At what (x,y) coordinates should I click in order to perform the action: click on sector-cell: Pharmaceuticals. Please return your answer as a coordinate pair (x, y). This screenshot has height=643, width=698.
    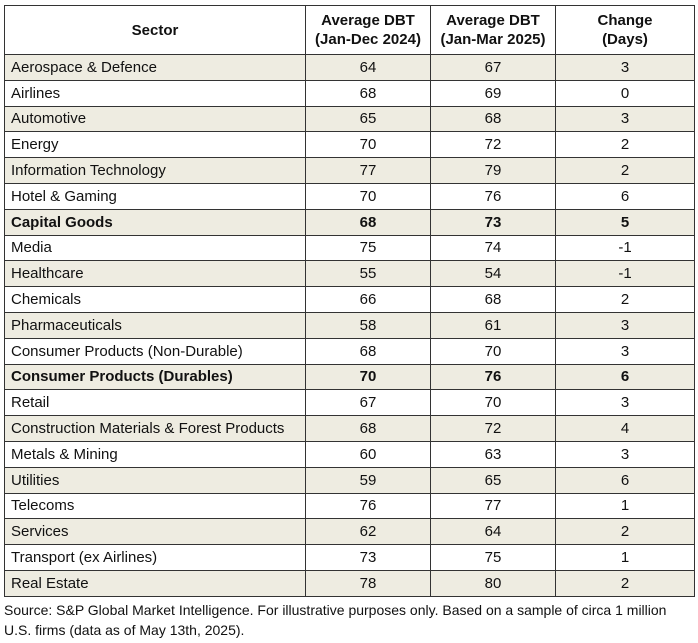
    Looking at the image, I should click on (155, 325).